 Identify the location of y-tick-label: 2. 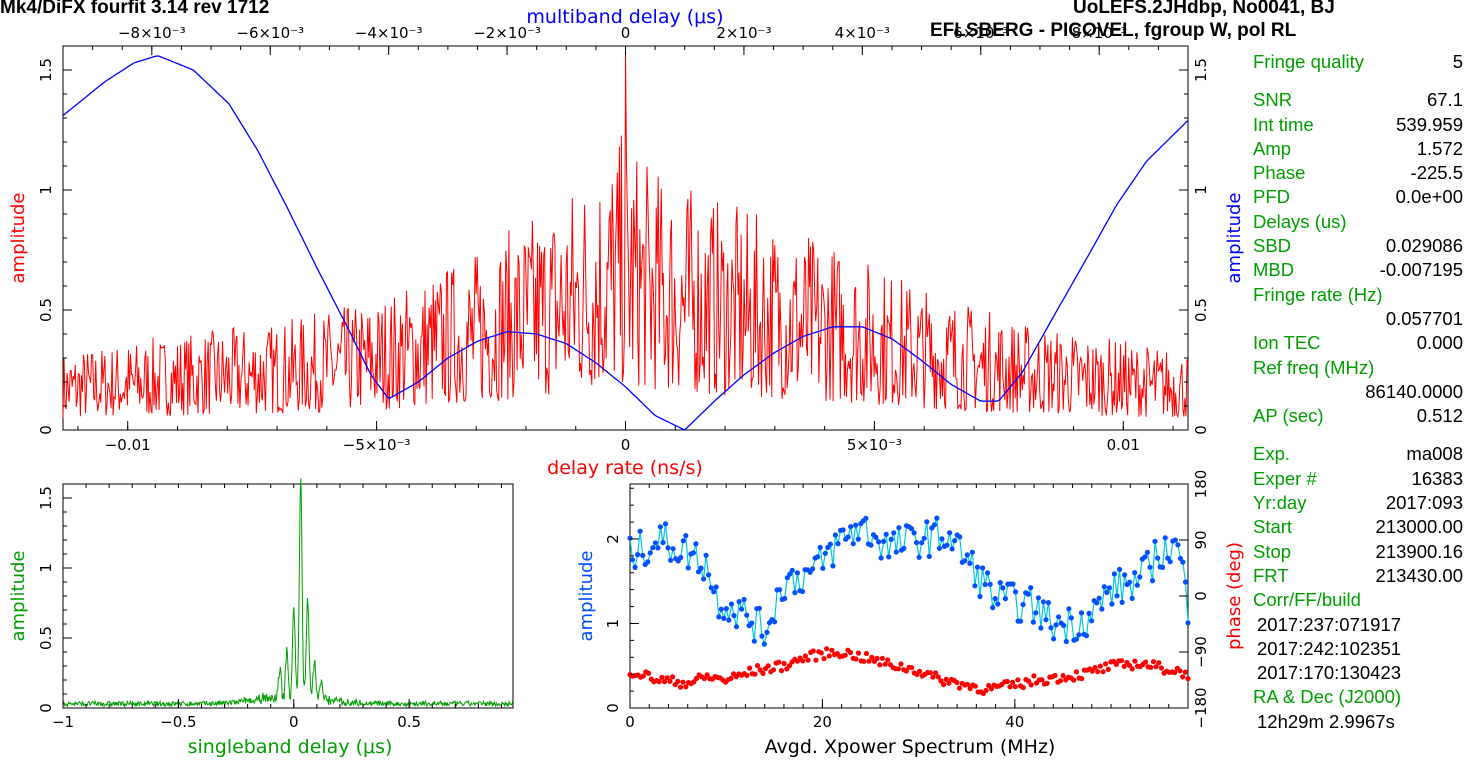
(613, 539).